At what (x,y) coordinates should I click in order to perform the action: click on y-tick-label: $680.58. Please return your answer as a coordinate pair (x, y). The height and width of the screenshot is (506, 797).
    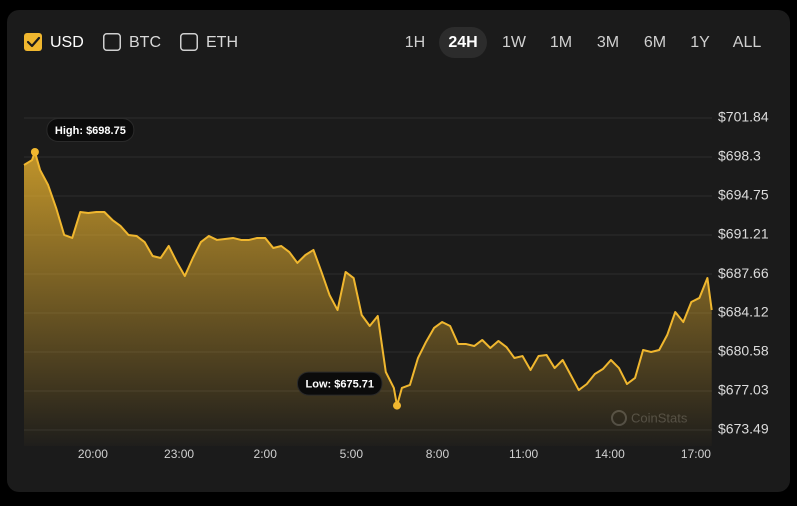
    Looking at the image, I should click on (743, 351).